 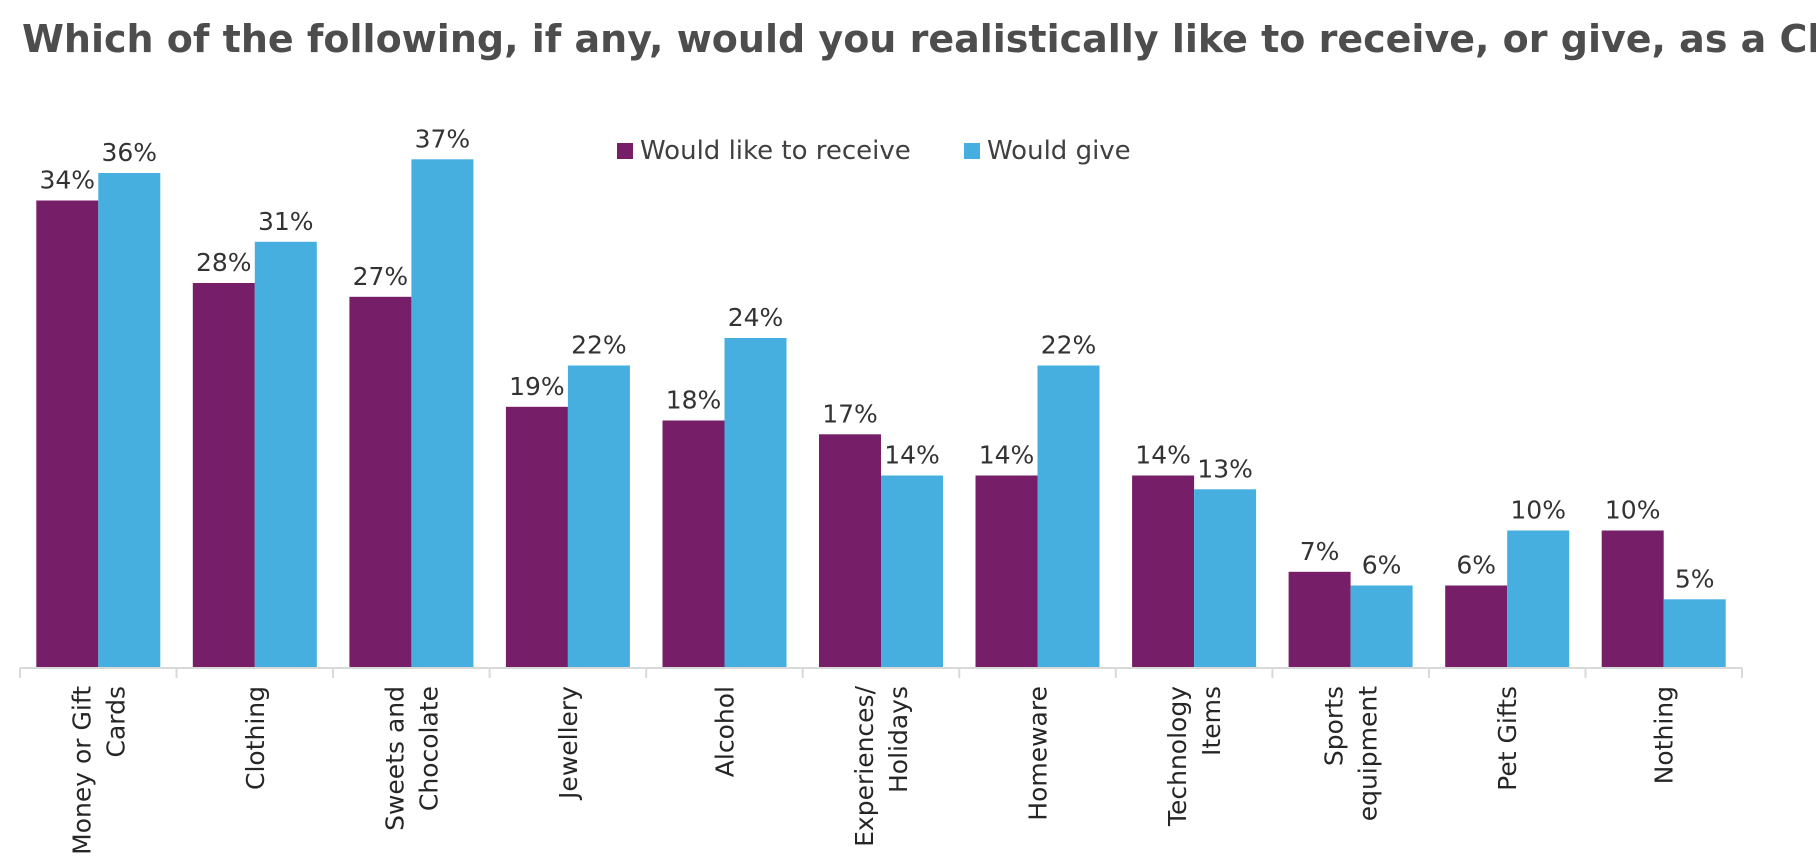 What do you see at coordinates (599, 345) in the screenshot?
I see `data-label-would-give-jewellery: 22%` at bounding box center [599, 345].